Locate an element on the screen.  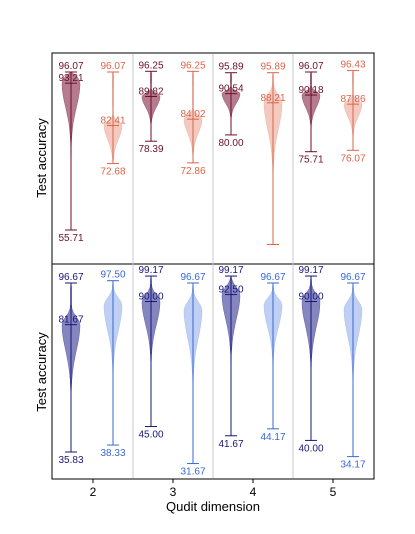
min-label-p0-s1-c5: 76.07 is located at coordinates (352, 158).